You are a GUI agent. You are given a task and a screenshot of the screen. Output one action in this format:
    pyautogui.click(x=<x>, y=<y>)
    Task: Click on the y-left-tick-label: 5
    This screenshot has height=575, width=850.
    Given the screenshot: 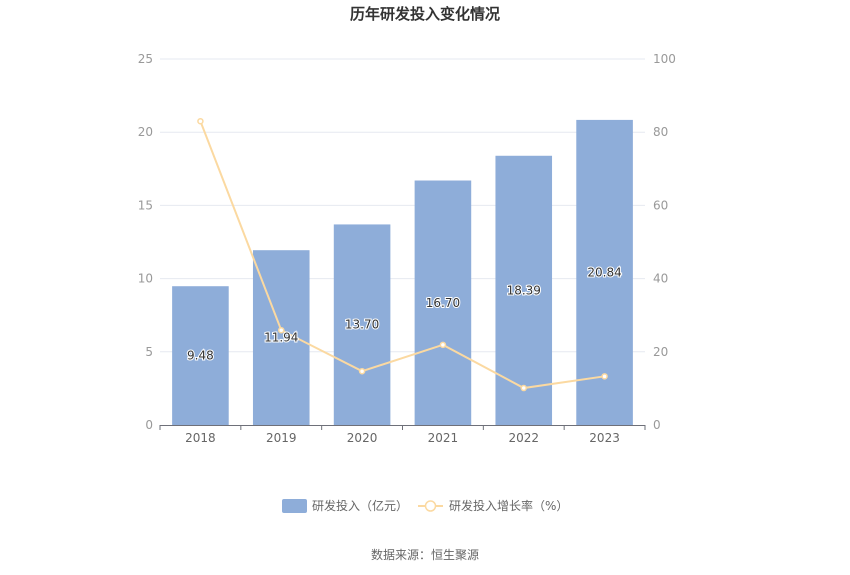 What is the action you would take?
    pyautogui.click(x=149, y=352)
    